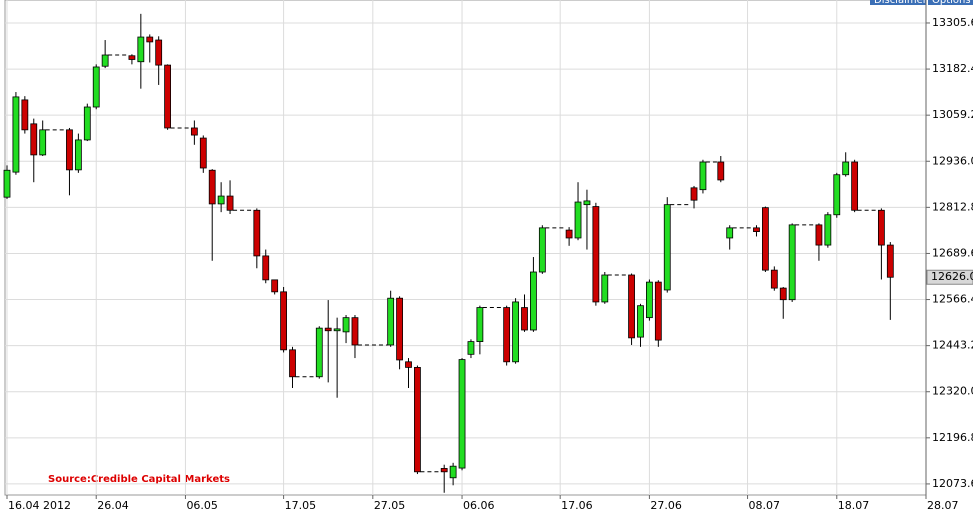 This screenshot has width=973, height=513. I want to click on x-tick-label: 27.06, so click(666, 505).